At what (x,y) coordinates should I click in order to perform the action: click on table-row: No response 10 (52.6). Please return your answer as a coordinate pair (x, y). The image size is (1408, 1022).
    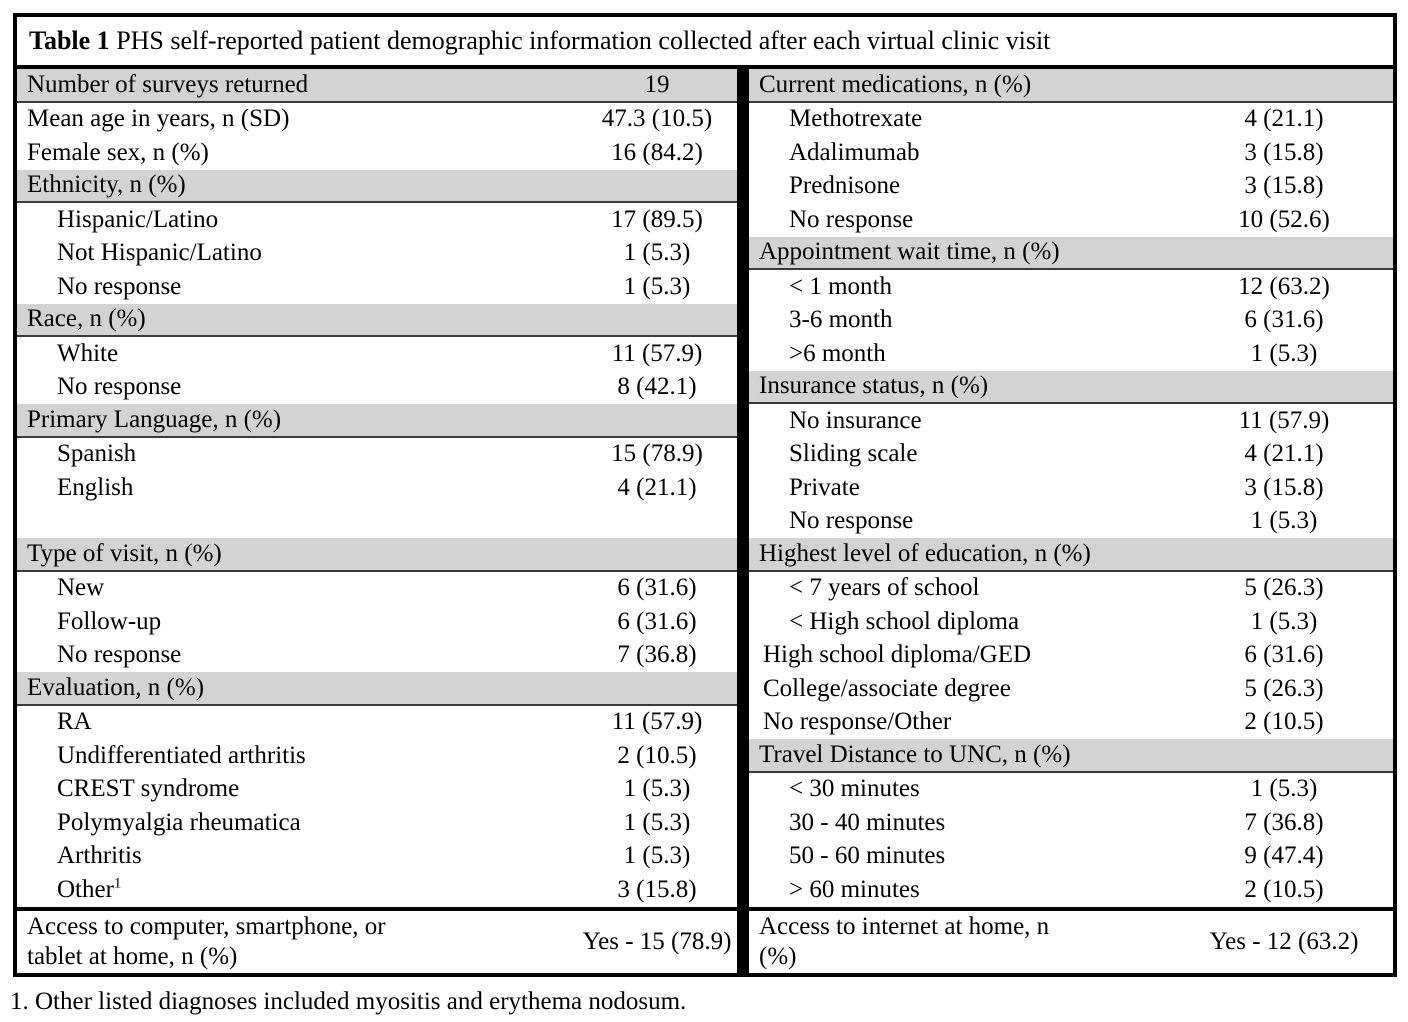
    Looking at the image, I should click on (1071, 220).